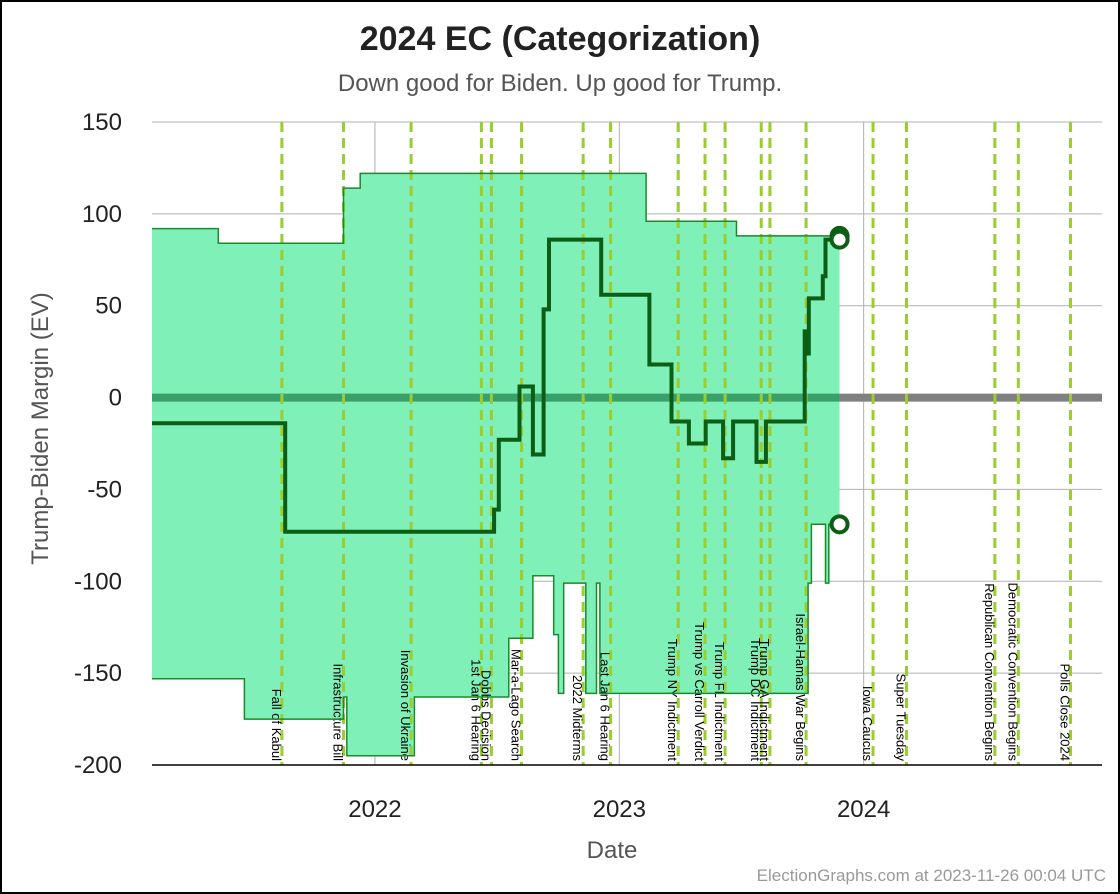  What do you see at coordinates (98, 581) in the screenshot?
I see `y-tick-label: -100` at bounding box center [98, 581].